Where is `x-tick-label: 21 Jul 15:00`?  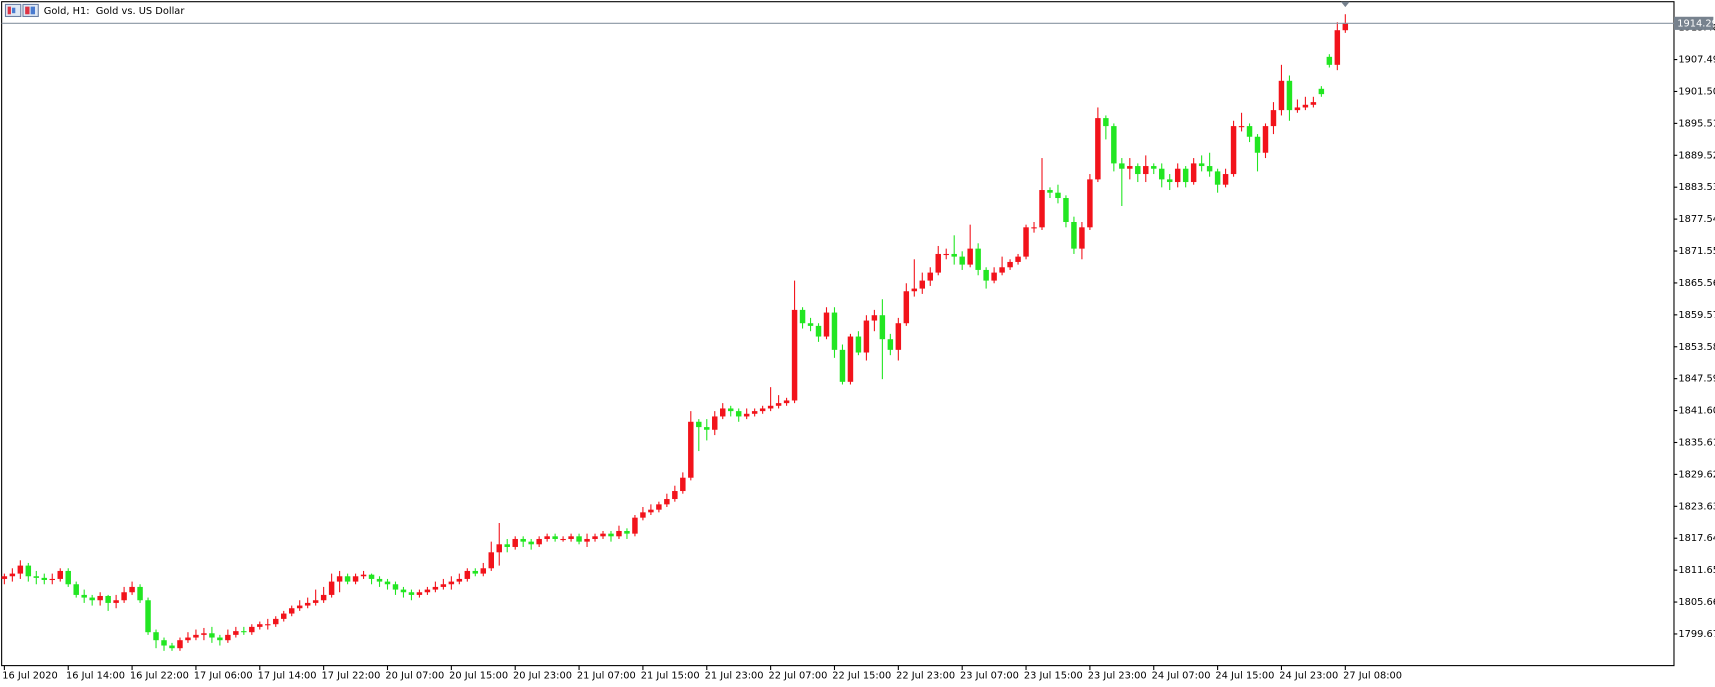
x-tick-label: 21 Jul 15:00 is located at coordinates (670, 675).